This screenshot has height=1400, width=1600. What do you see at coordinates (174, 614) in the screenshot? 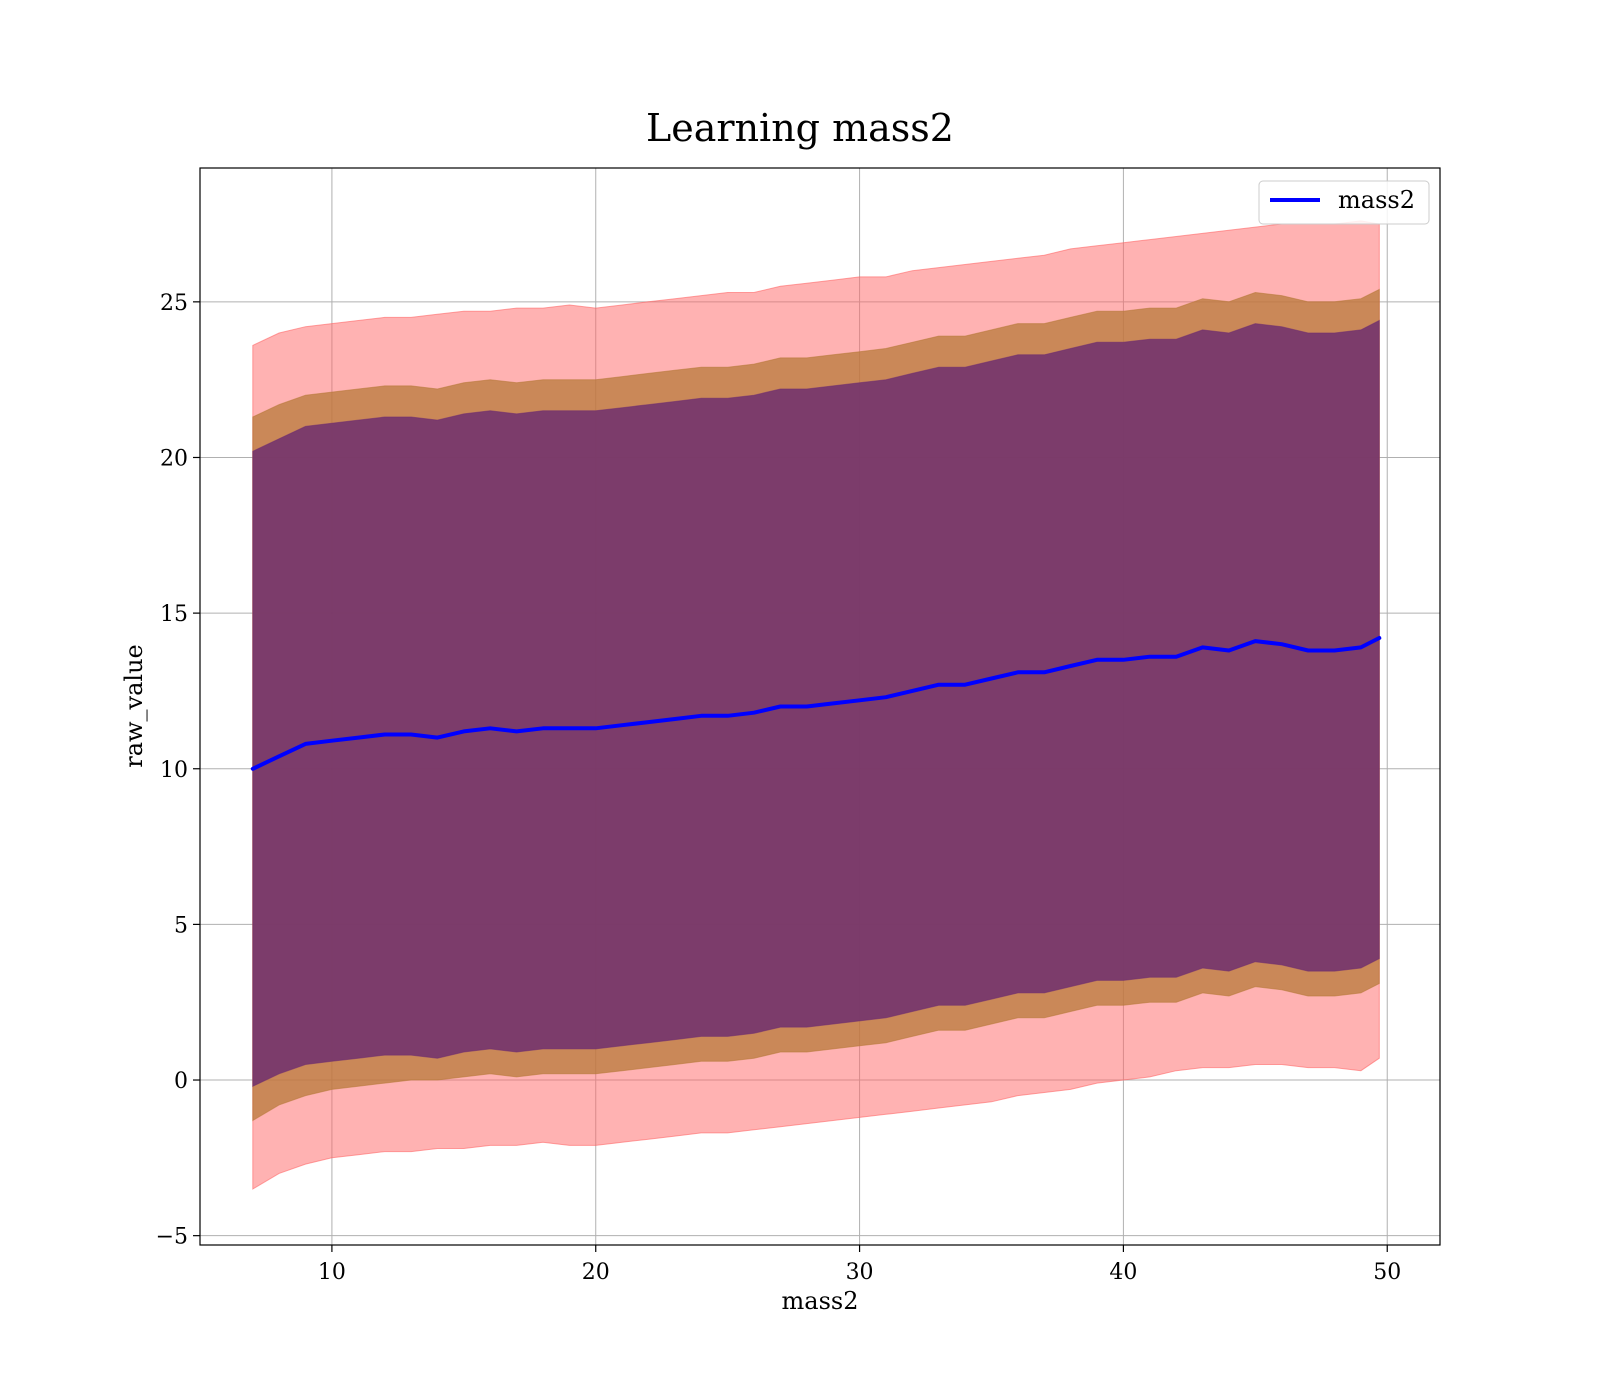
I see `y-tick-label-4: 15` at bounding box center [174, 614].